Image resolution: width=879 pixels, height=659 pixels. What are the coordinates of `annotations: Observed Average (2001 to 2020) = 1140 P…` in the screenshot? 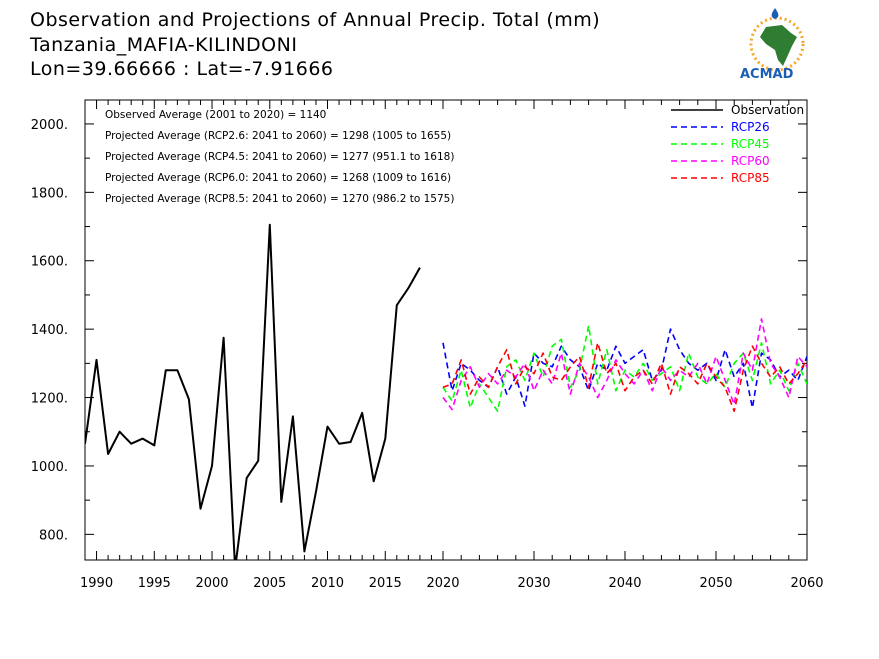 It's located at (279, 157).